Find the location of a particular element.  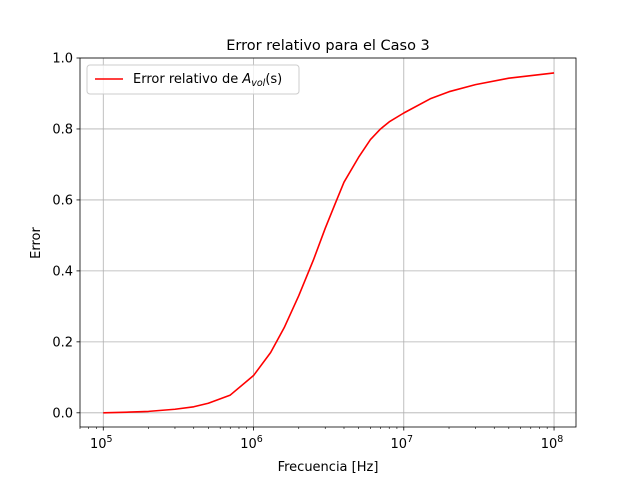

x-tick-label: 10⁶ is located at coordinates (251, 443).